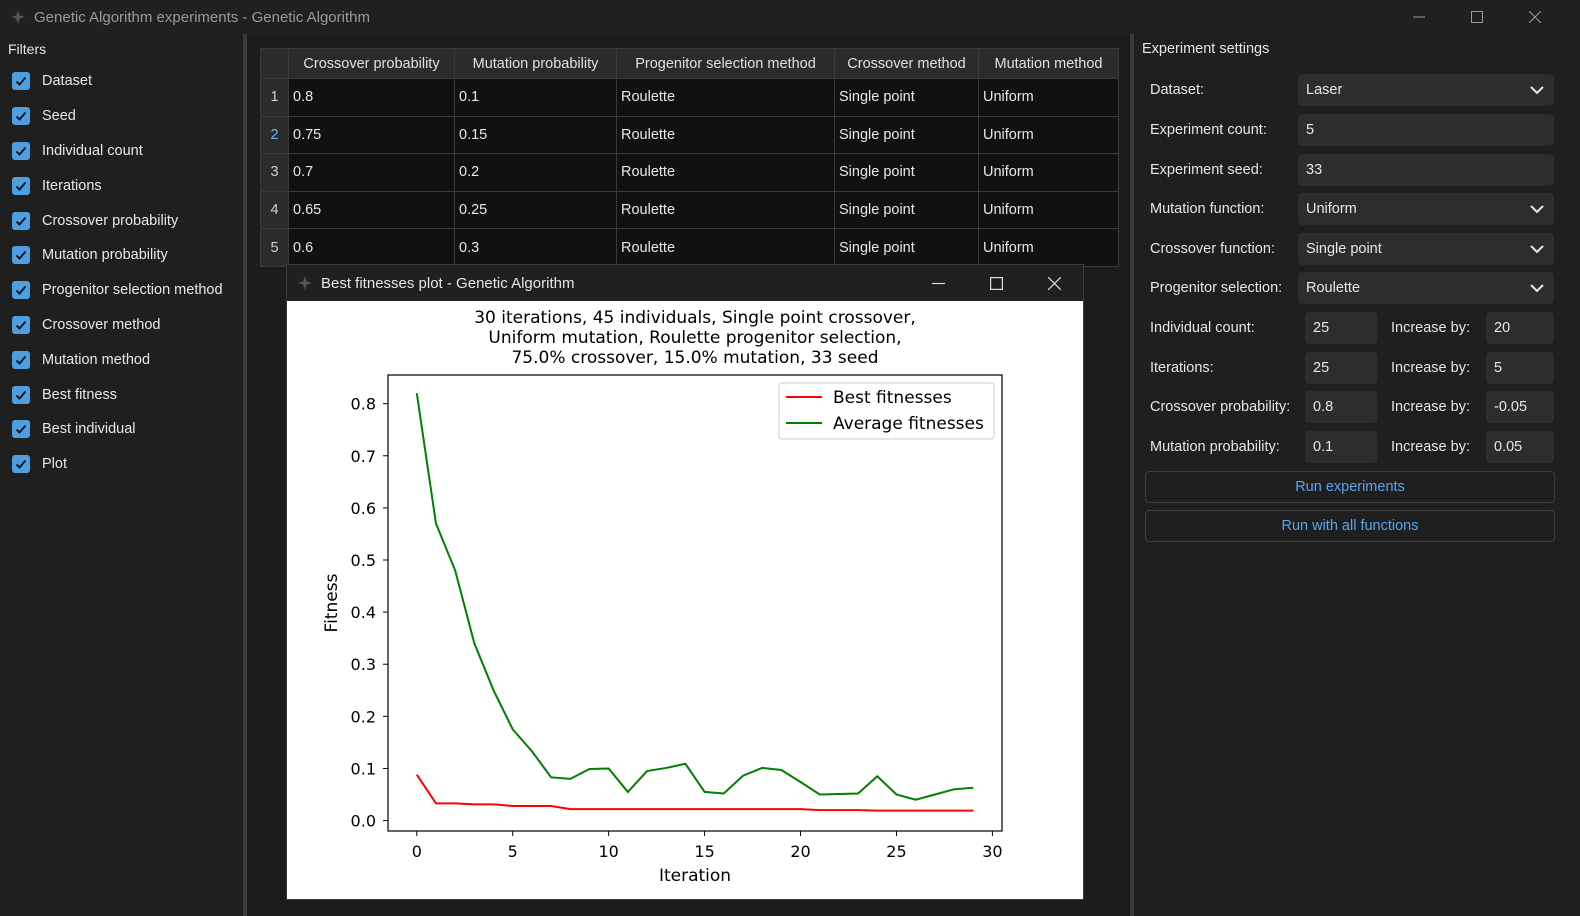  I want to click on filter-item-plot: Plot, so click(121, 464).